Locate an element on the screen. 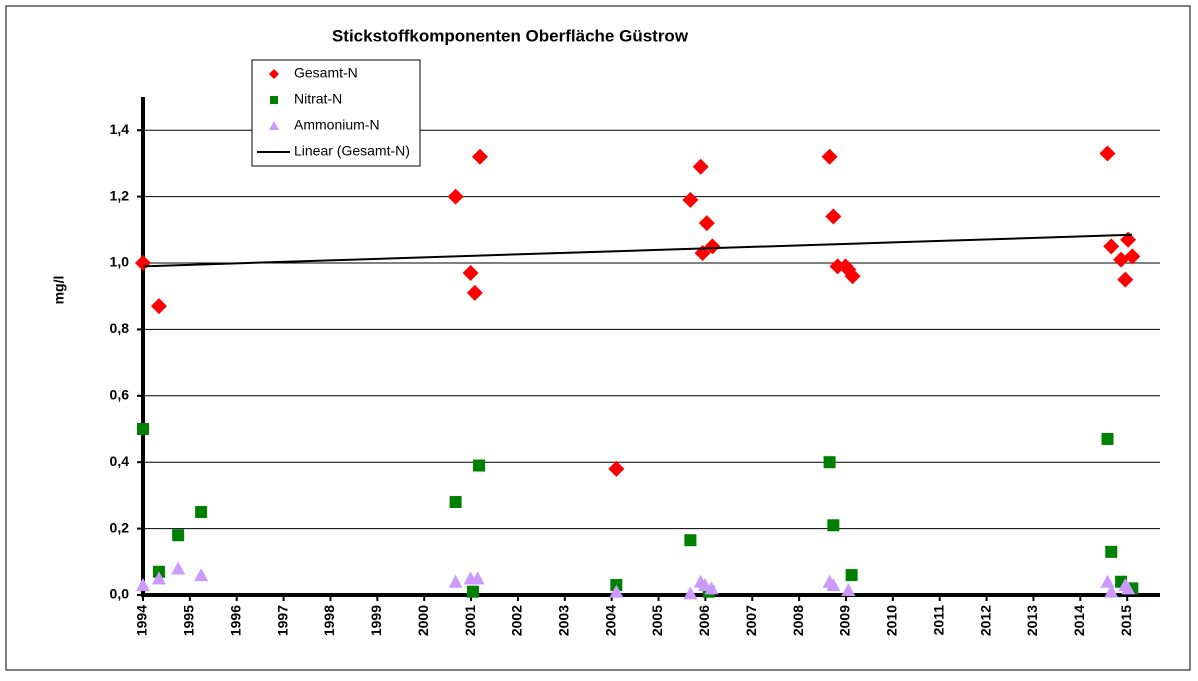 The image size is (1198, 681). legend-label: Nitrat-N is located at coordinates (318, 99).